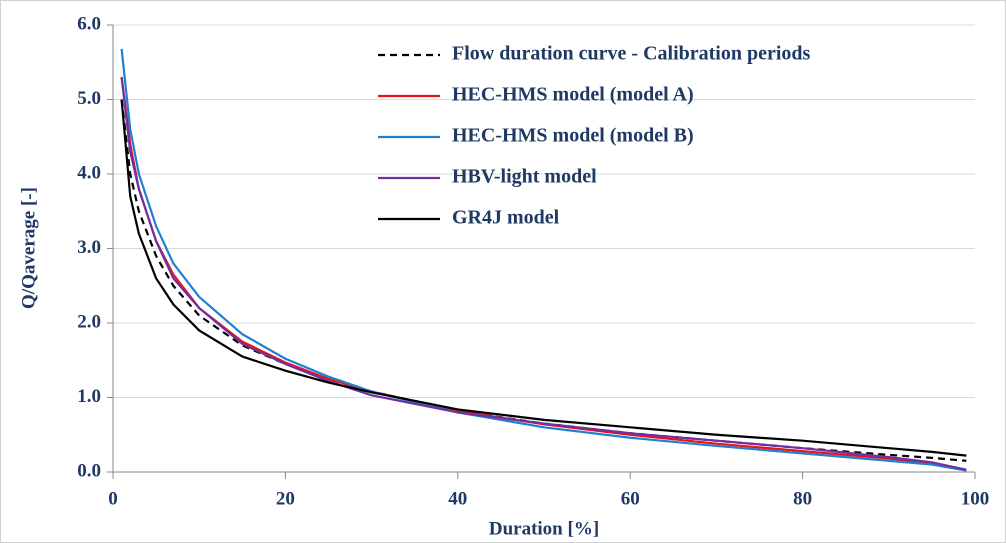 The width and height of the screenshot is (1006, 543). What do you see at coordinates (506, 218) in the screenshot?
I see `legend-label: GR4J model` at bounding box center [506, 218].